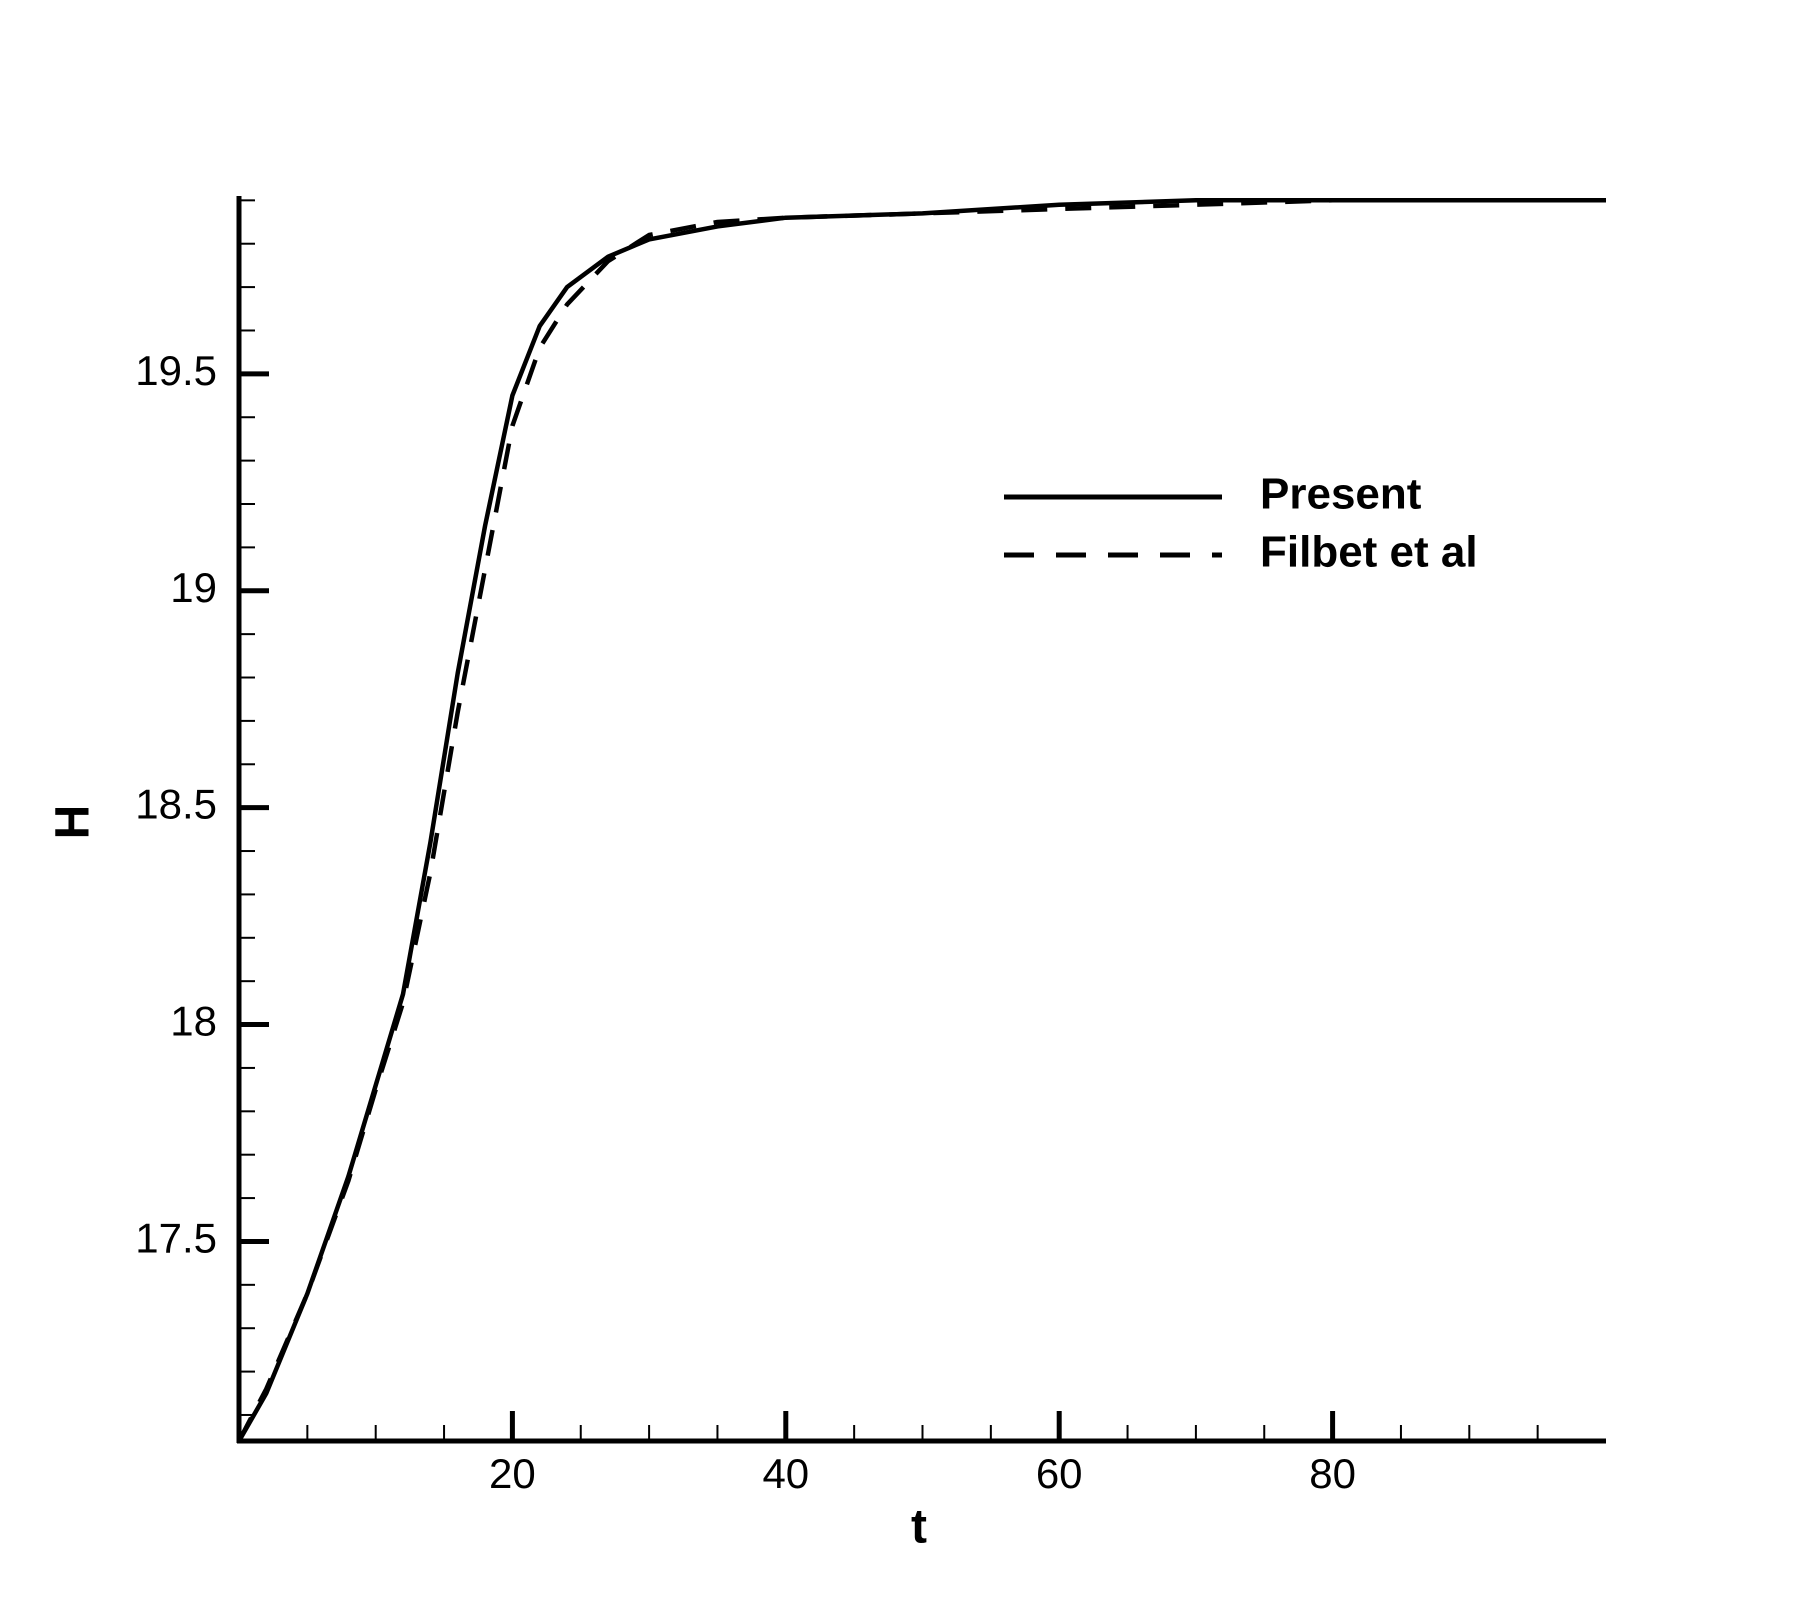 Image resolution: width=1806 pixels, height=1606 pixels. Describe the element at coordinates (176, 370) in the screenshot. I see `y-tick-label: 19.5` at that location.